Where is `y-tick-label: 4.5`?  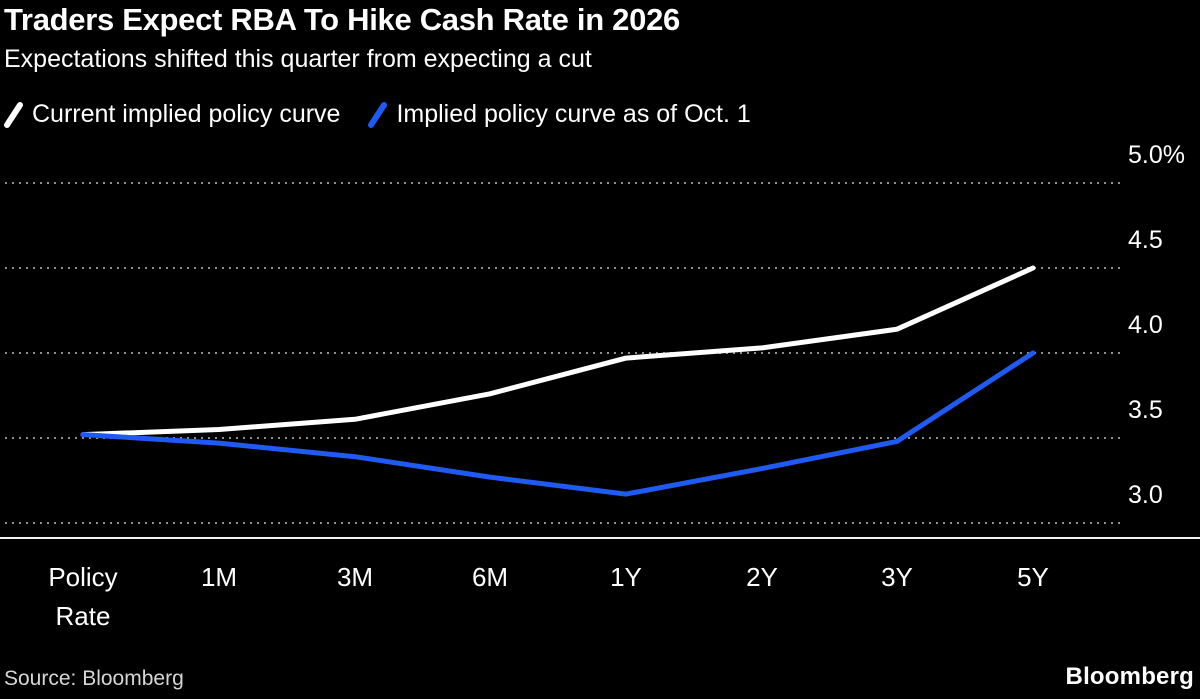 y-tick-label: 4.5 is located at coordinates (1145, 240).